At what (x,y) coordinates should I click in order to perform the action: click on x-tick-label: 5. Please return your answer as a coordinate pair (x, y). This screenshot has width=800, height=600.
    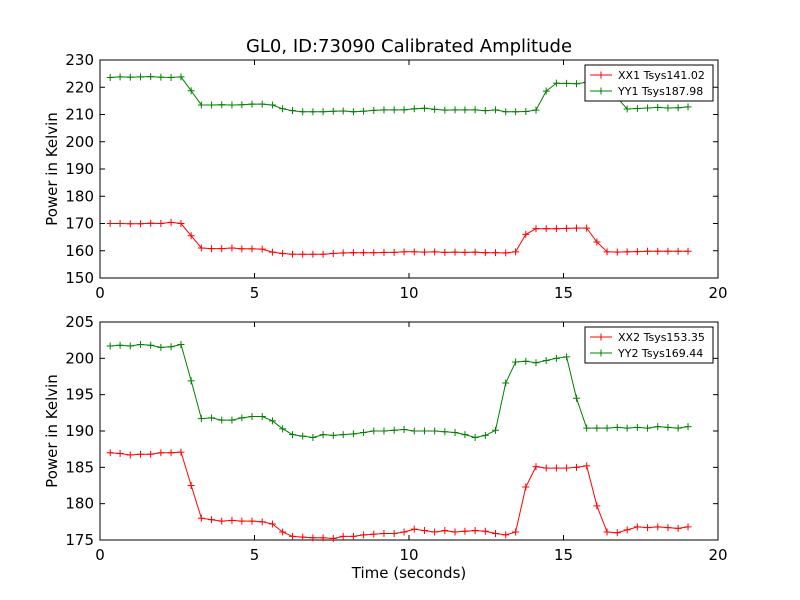
    Looking at the image, I should click on (255, 293).